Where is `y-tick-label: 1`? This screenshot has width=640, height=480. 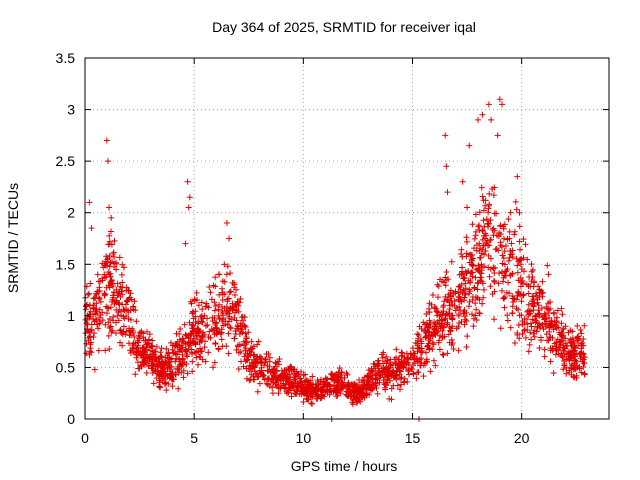 y-tick-label: 1 is located at coordinates (71, 316).